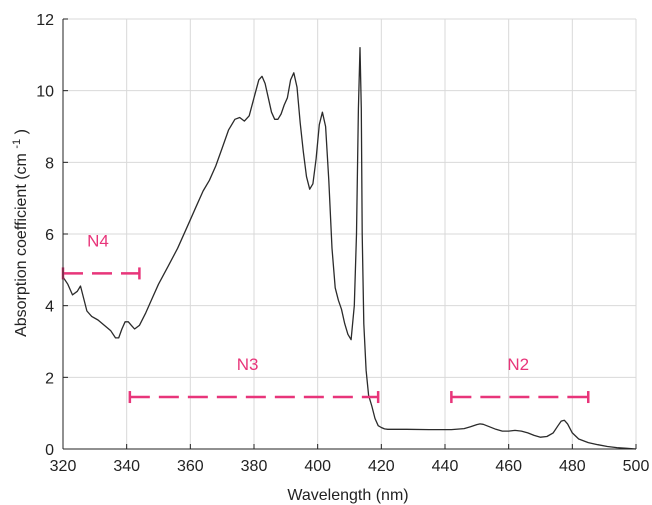 This screenshot has height=505, width=652. Describe the element at coordinates (63, 466) in the screenshot. I see `x-tick-label-0: 320` at that location.